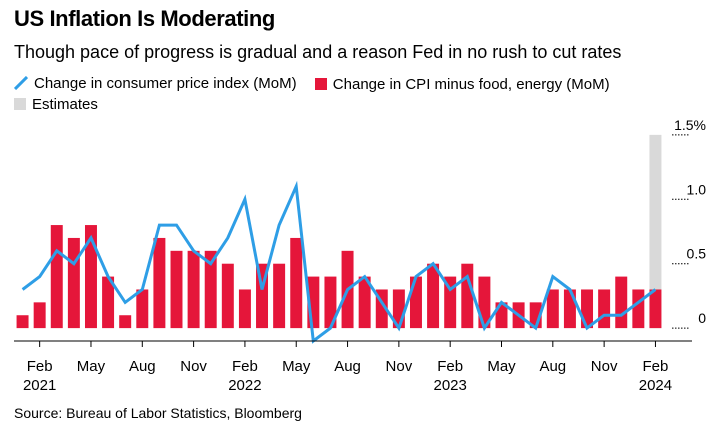 The width and height of the screenshot is (717, 431). I want to click on x-tick-year-label: 2024, so click(655, 385).